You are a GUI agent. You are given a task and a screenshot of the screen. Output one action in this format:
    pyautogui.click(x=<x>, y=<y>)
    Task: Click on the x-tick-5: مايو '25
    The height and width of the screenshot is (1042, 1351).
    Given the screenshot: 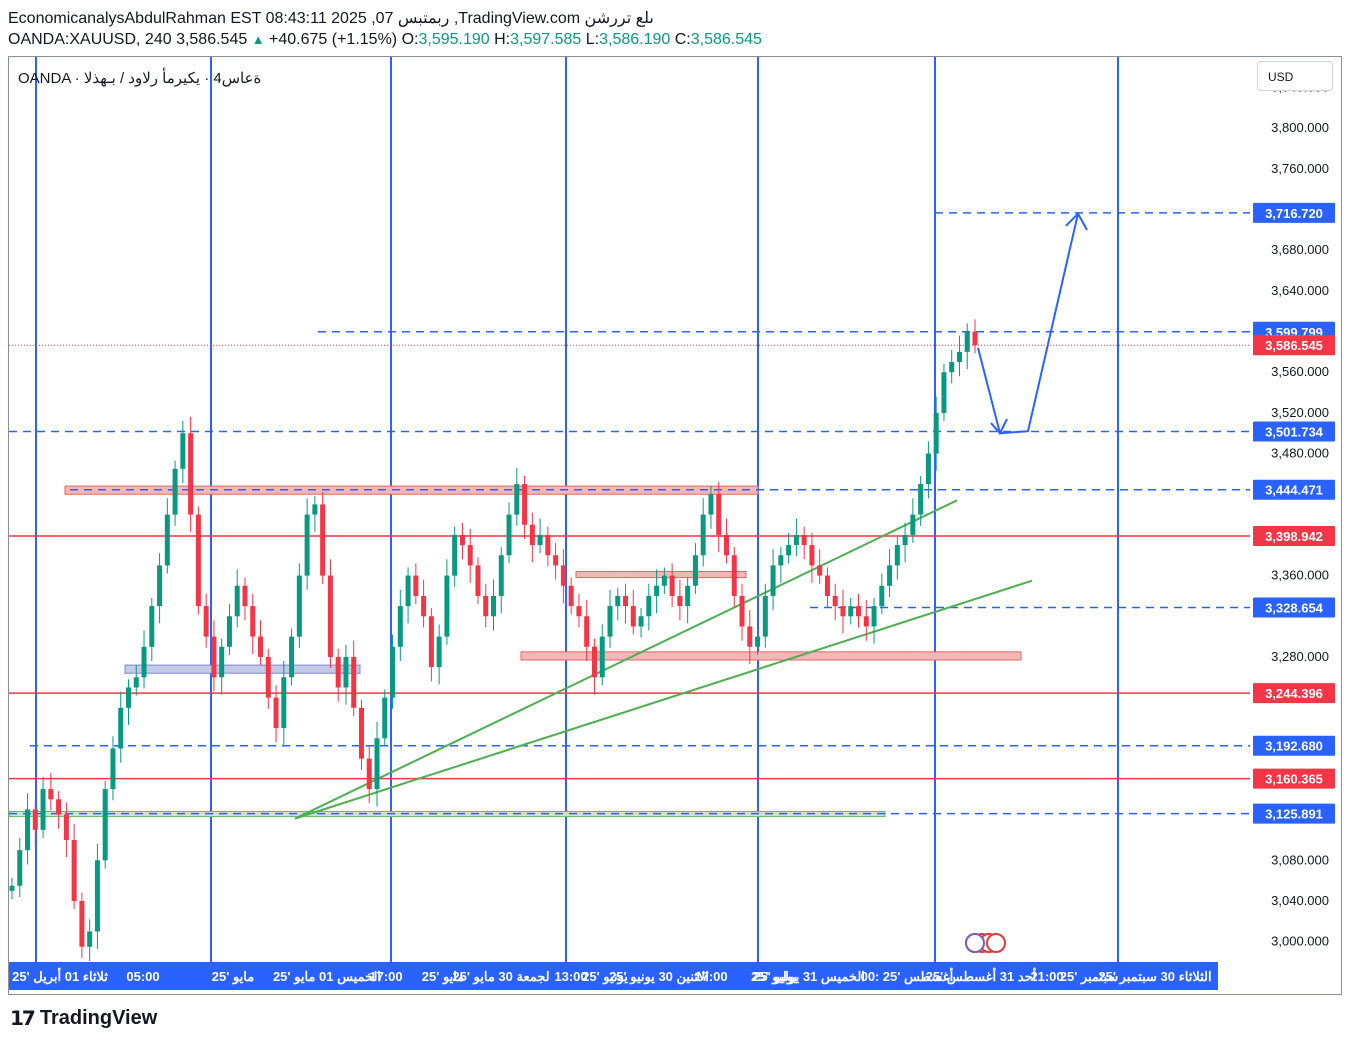 What is the action you would take?
    pyautogui.click(x=443, y=977)
    